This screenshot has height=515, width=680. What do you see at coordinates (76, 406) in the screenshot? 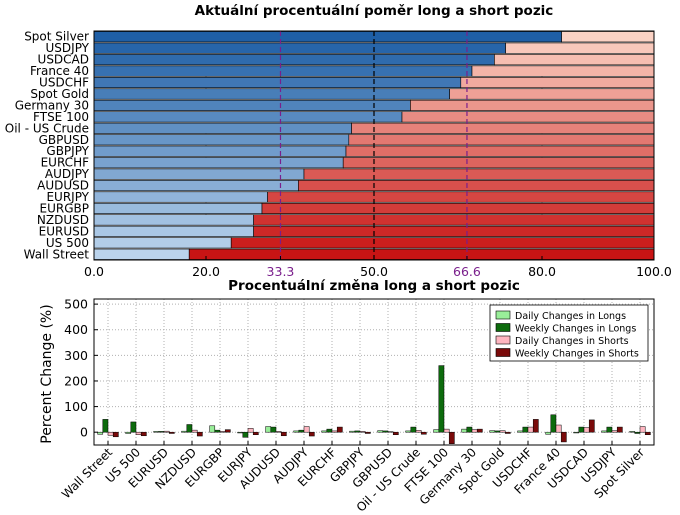
I see `bottom-y-tick-label: 100` at bounding box center [76, 406].